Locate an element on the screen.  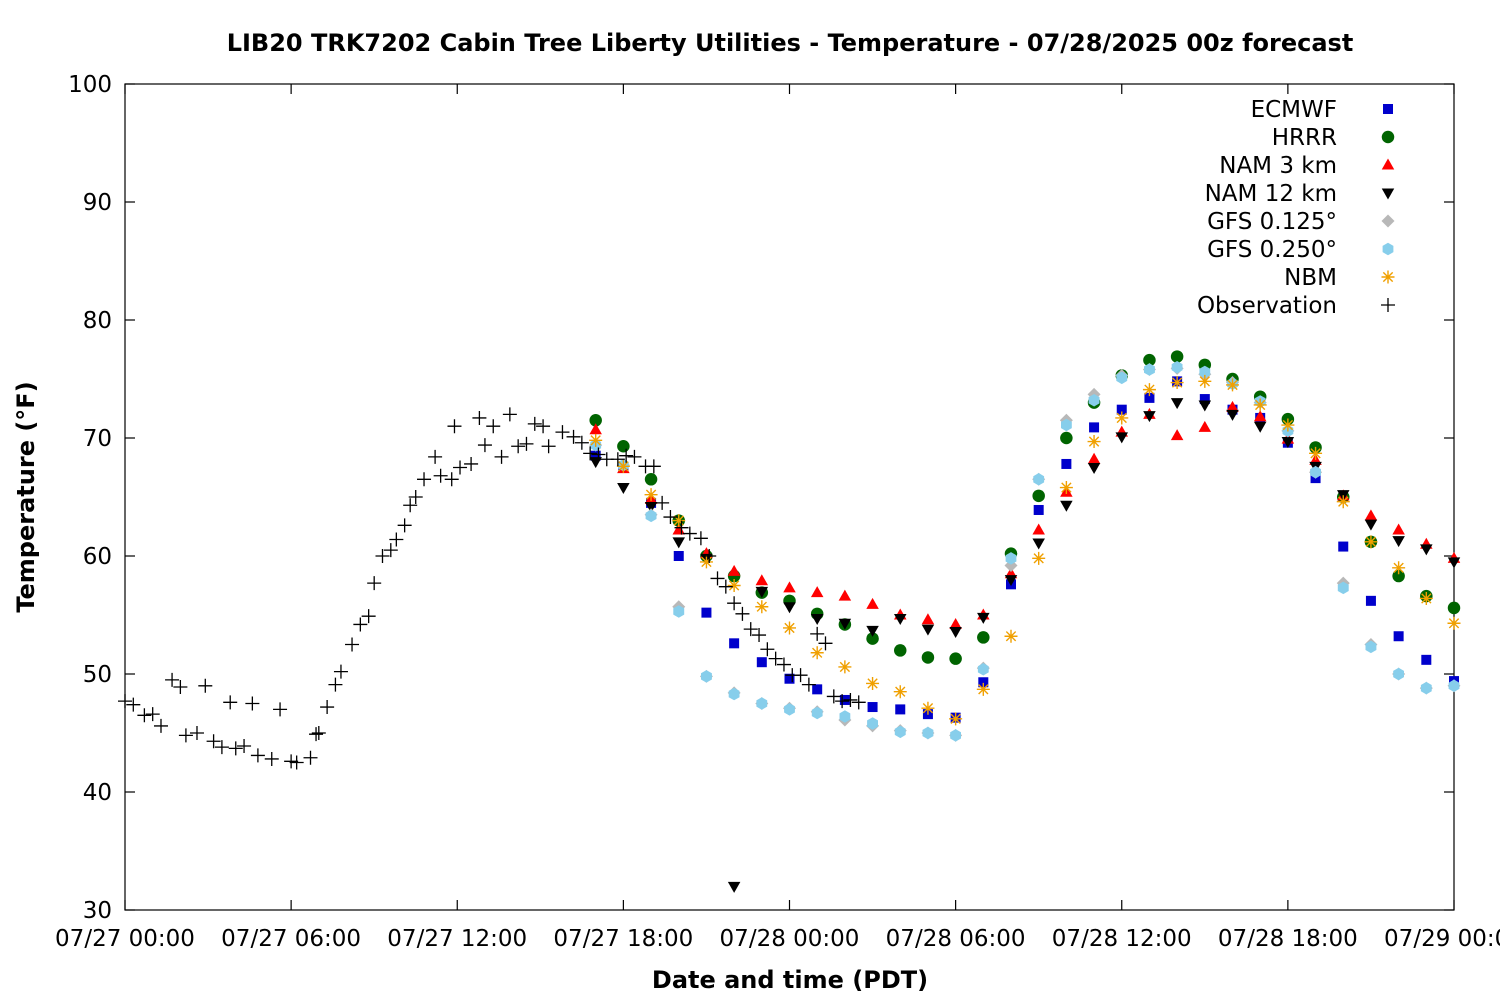
y-tick-label: 30 is located at coordinates (97, 911).